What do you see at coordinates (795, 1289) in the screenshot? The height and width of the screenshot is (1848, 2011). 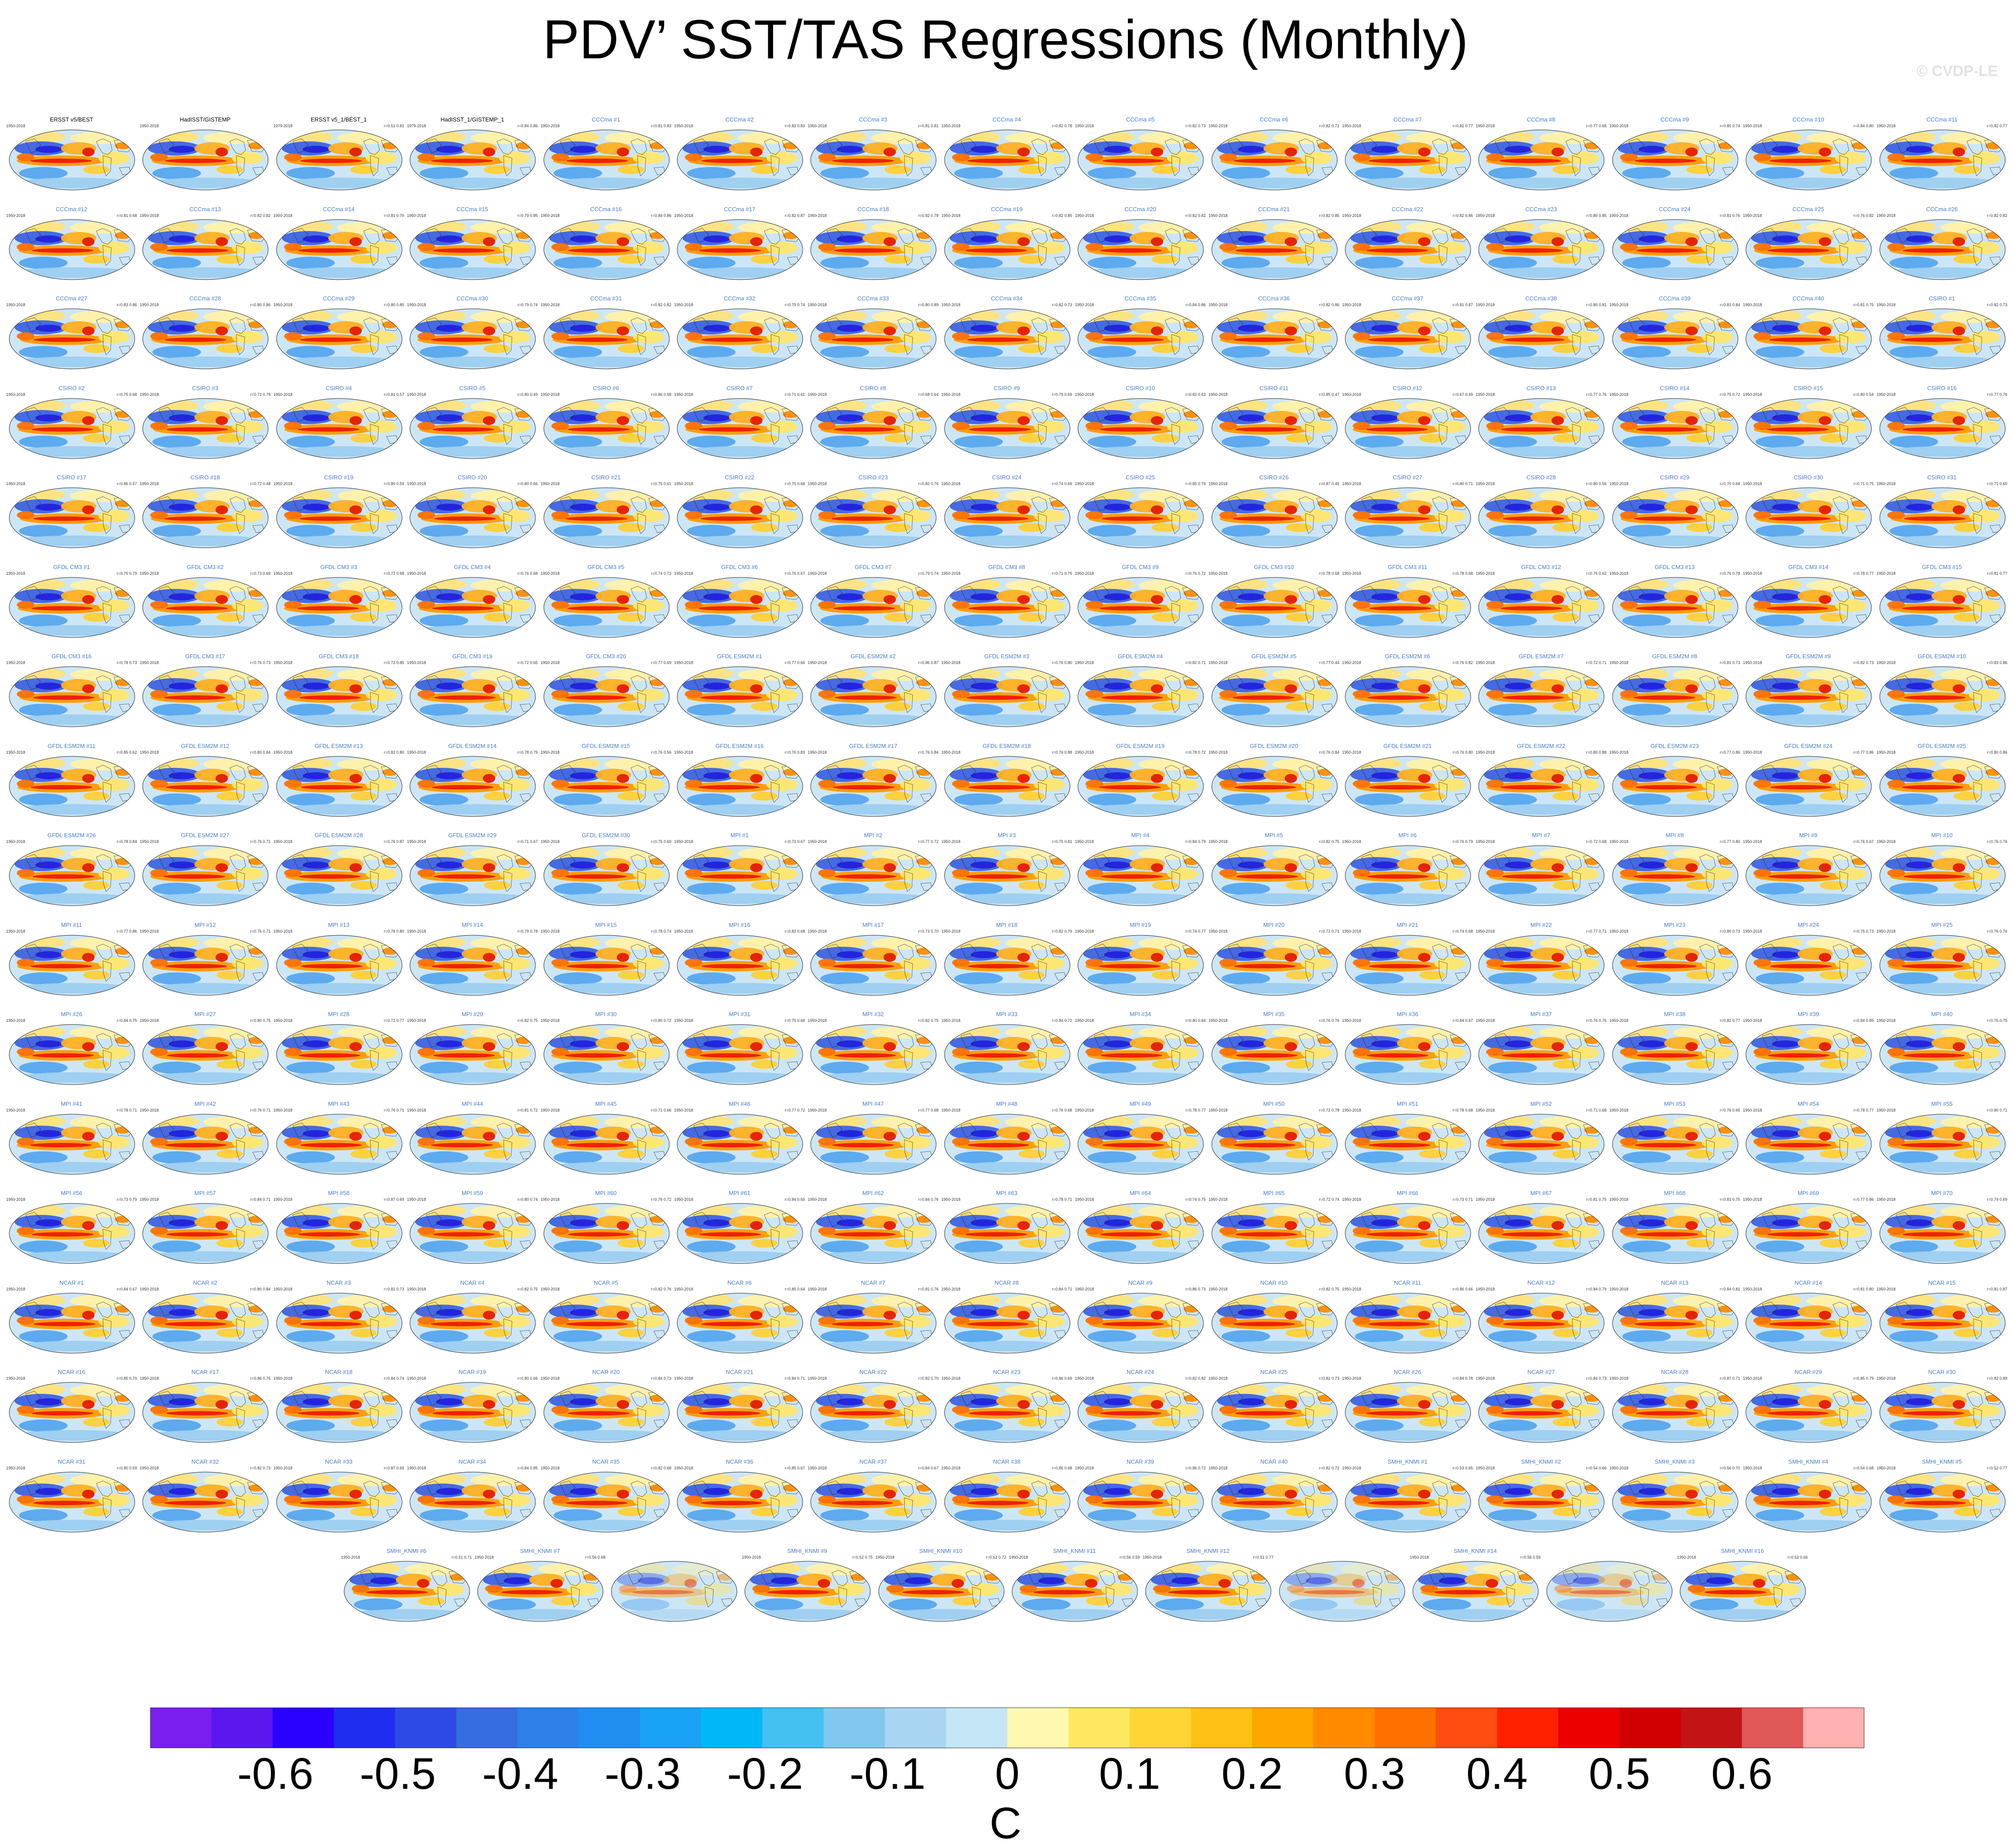 I see `map-panel-stat: r=0.85 0.64` at bounding box center [795, 1289].